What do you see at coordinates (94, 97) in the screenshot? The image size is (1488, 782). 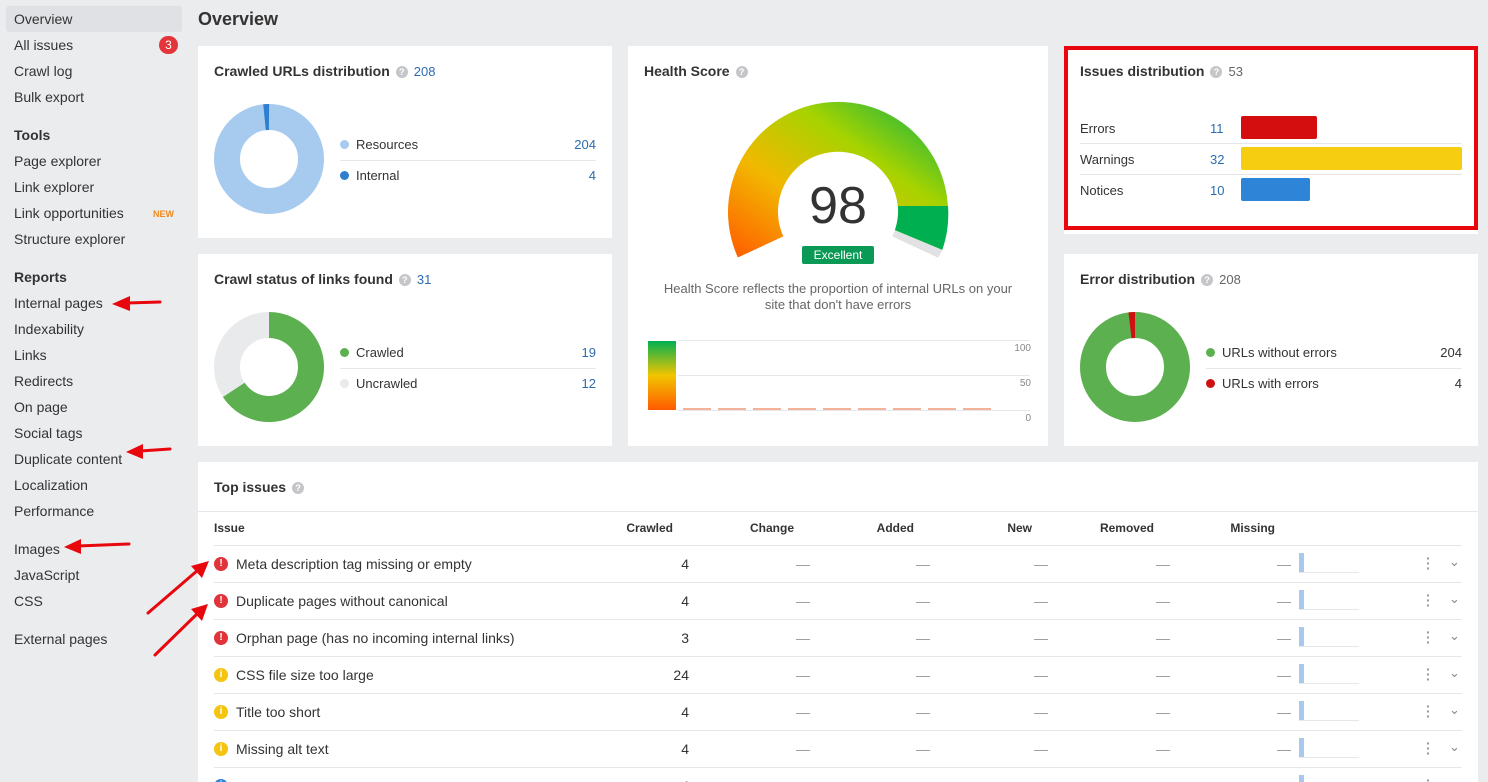 I see `nav-bulk-export: Bulk export` at bounding box center [94, 97].